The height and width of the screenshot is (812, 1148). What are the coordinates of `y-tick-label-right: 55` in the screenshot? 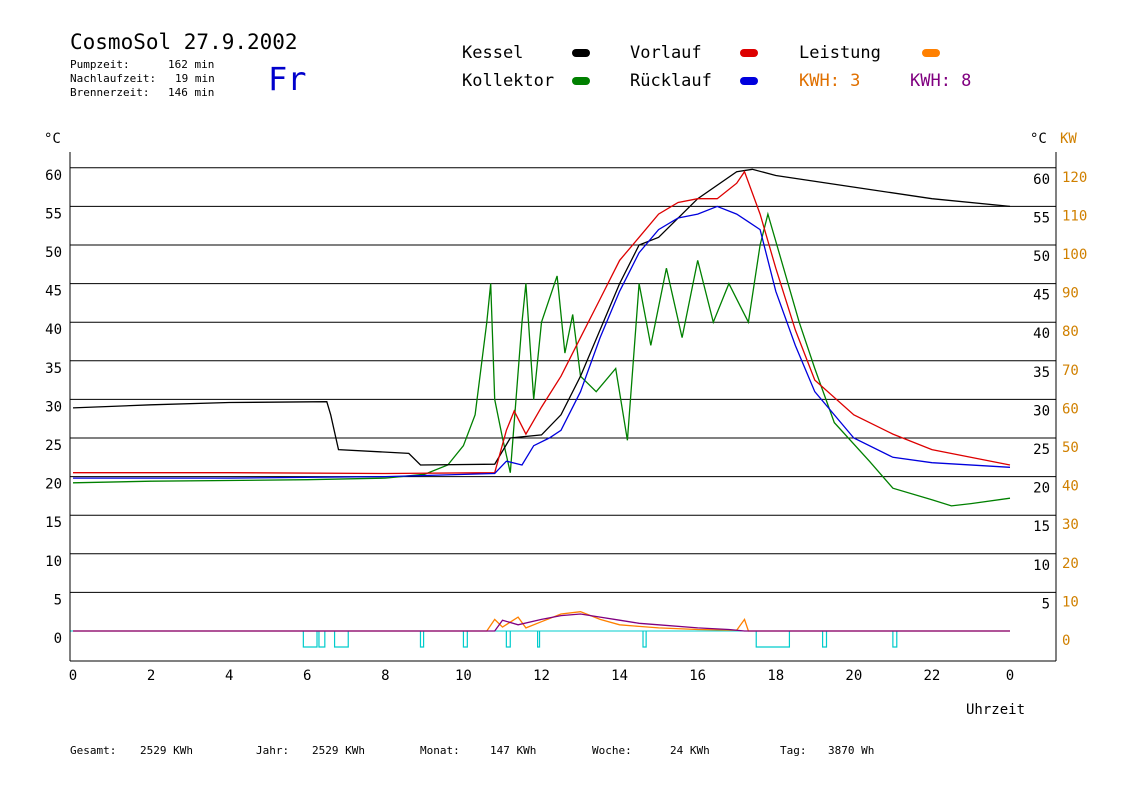 It's located at (1041, 218).